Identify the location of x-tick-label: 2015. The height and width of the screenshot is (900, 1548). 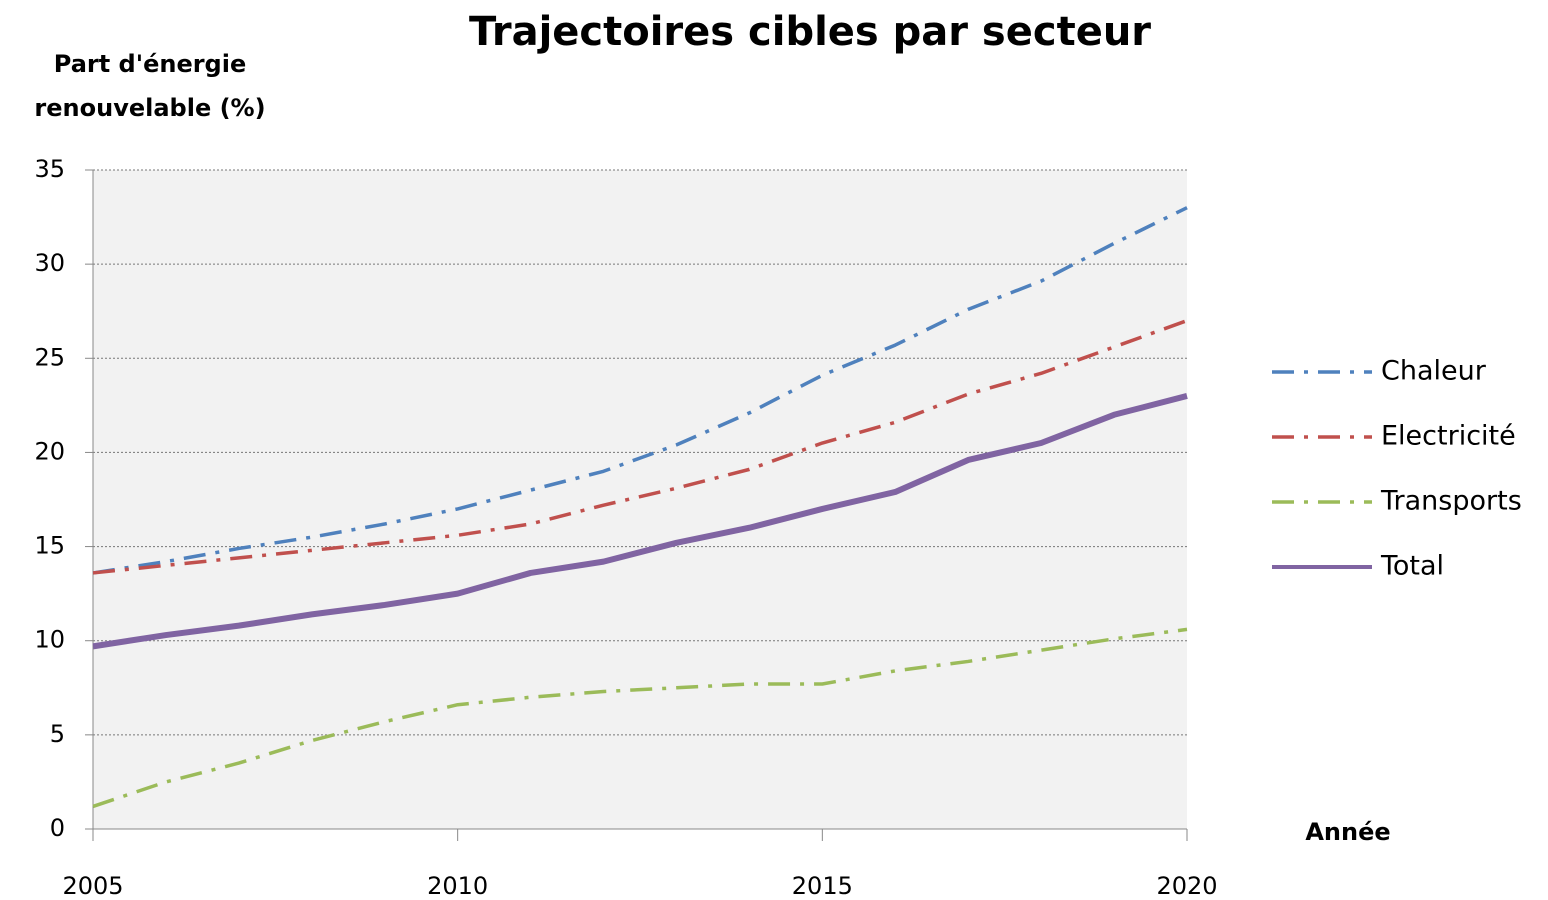
(822, 886).